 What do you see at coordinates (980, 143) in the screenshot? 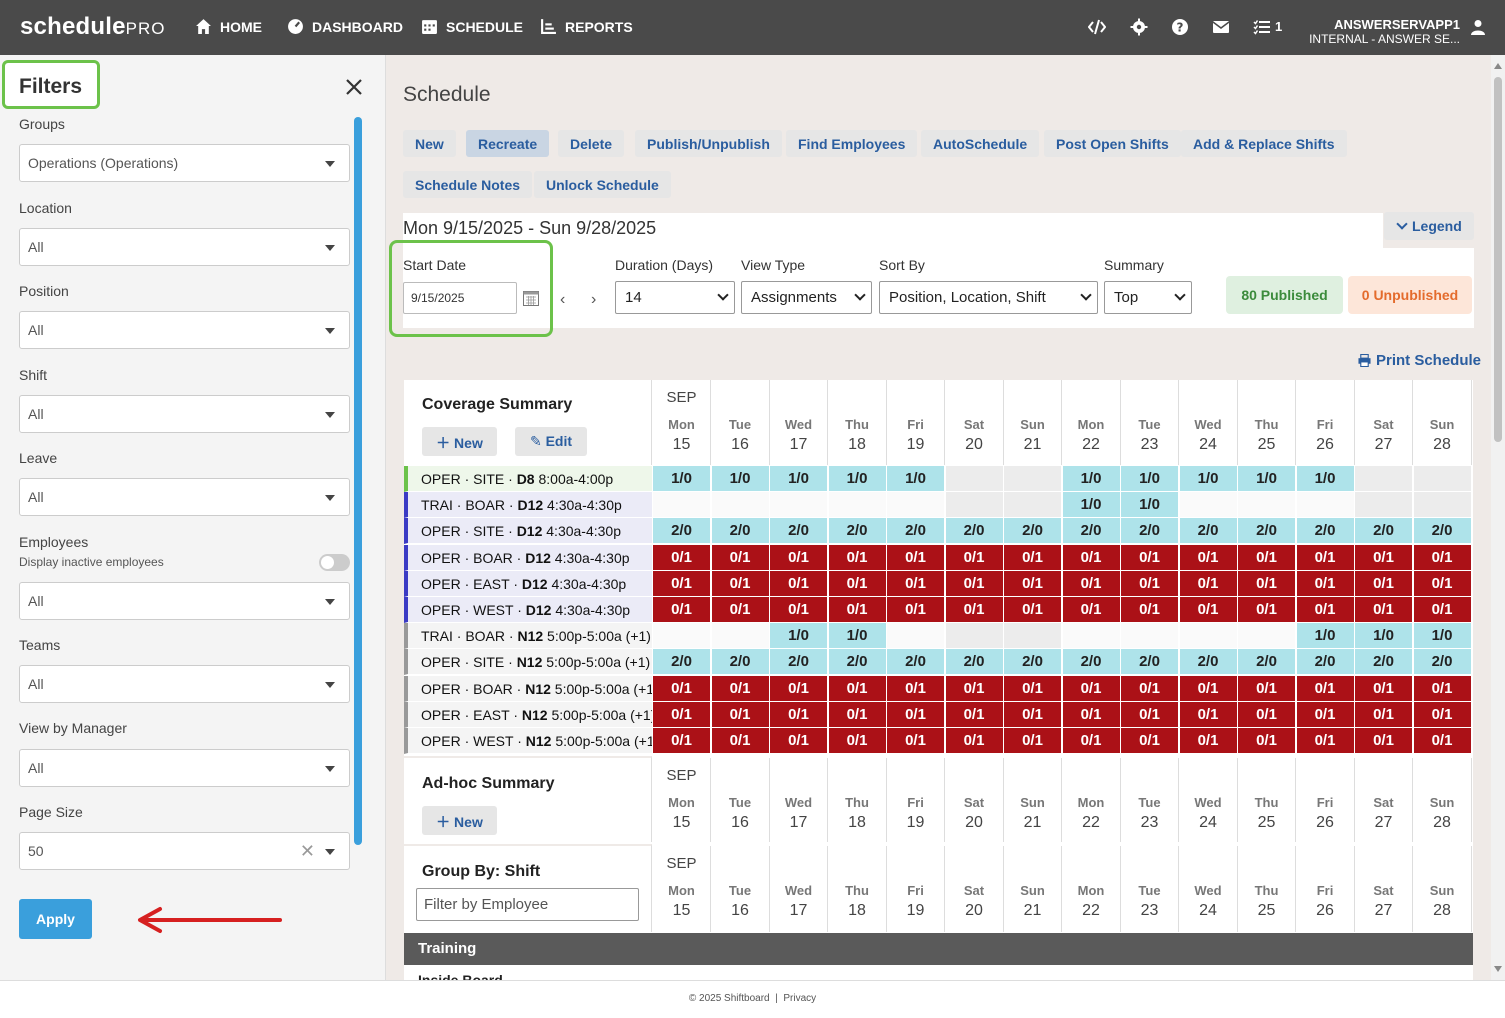
I see `toolbar-button-autoschedule: AutoSchedule` at bounding box center [980, 143].